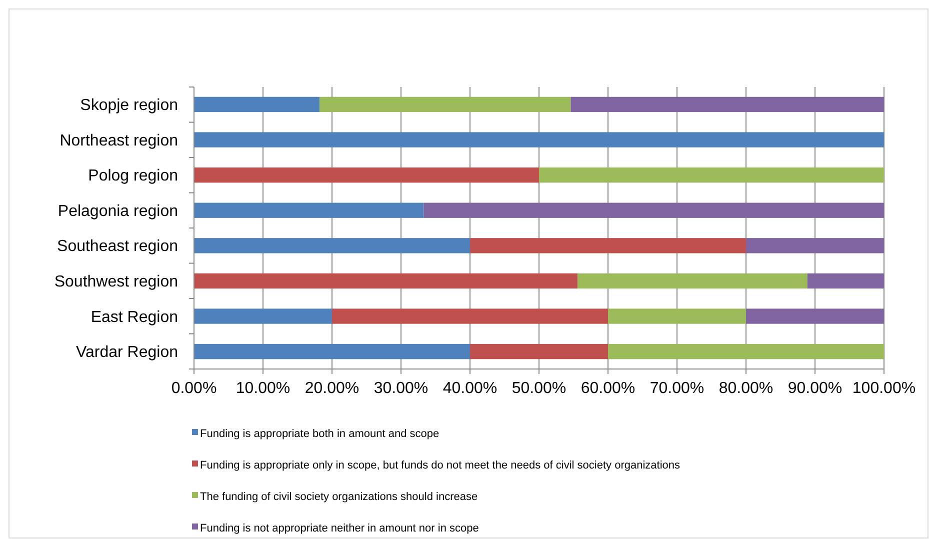 The height and width of the screenshot is (539, 929). Describe the element at coordinates (332, 388) in the screenshot. I see `x-tick-label: 20.00%` at that location.